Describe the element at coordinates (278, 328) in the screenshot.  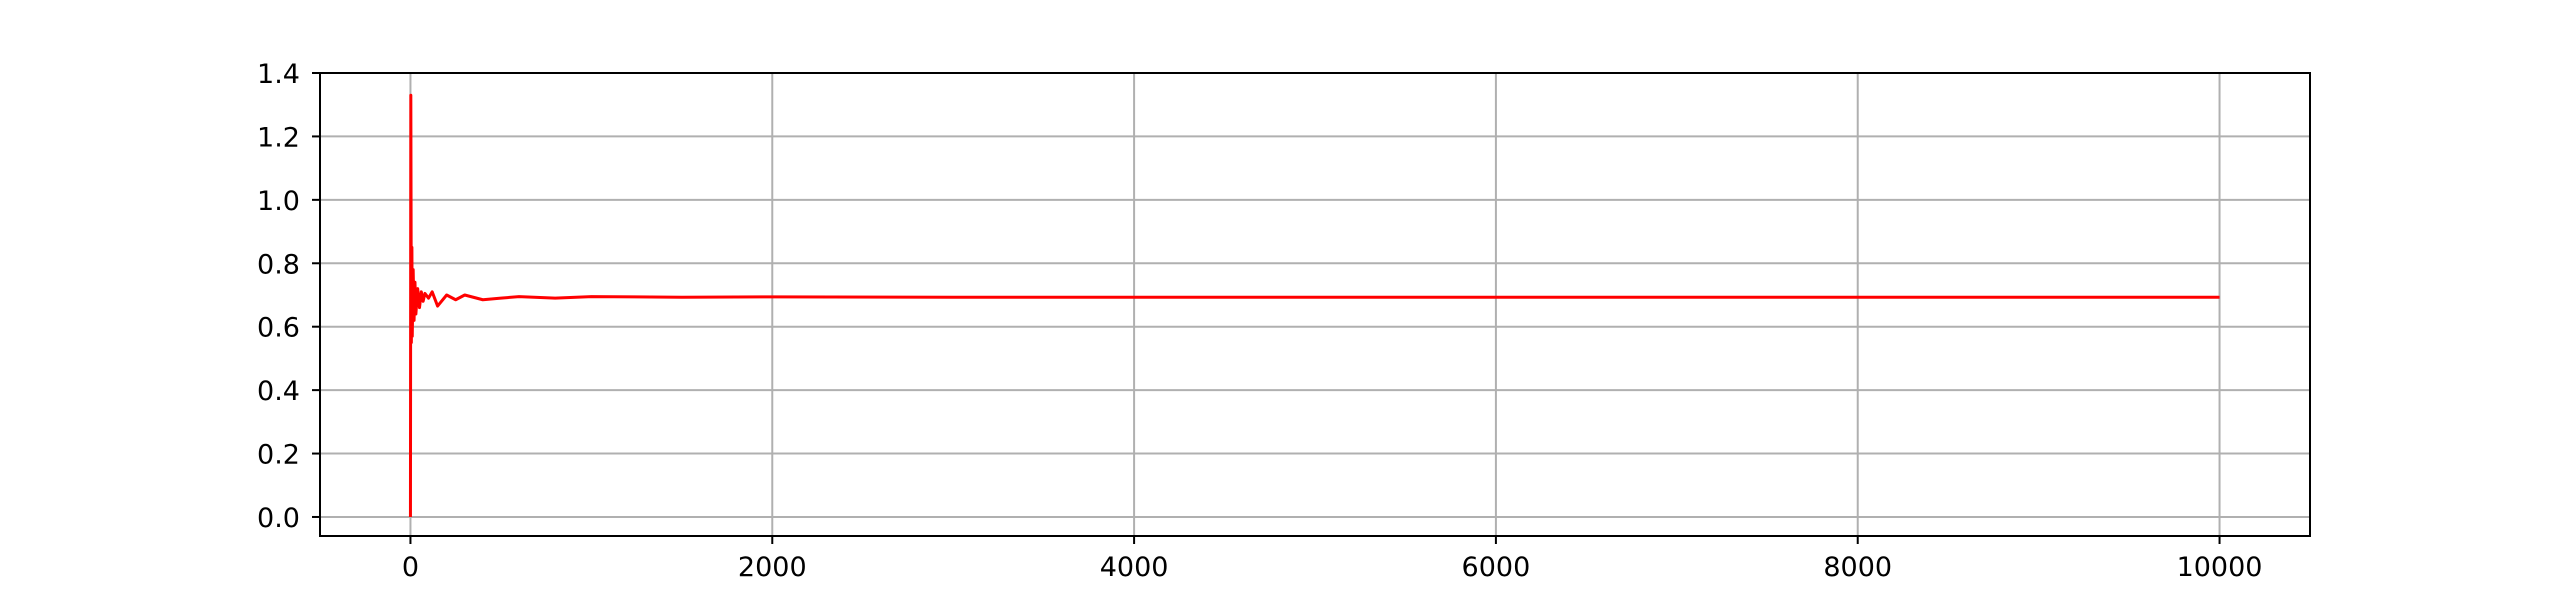
I see `y-tick-label: 0.6` at that location.